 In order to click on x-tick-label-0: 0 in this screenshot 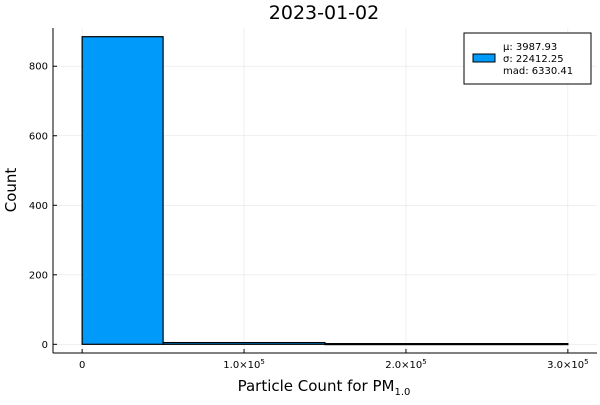, I will do `click(82, 365)`.